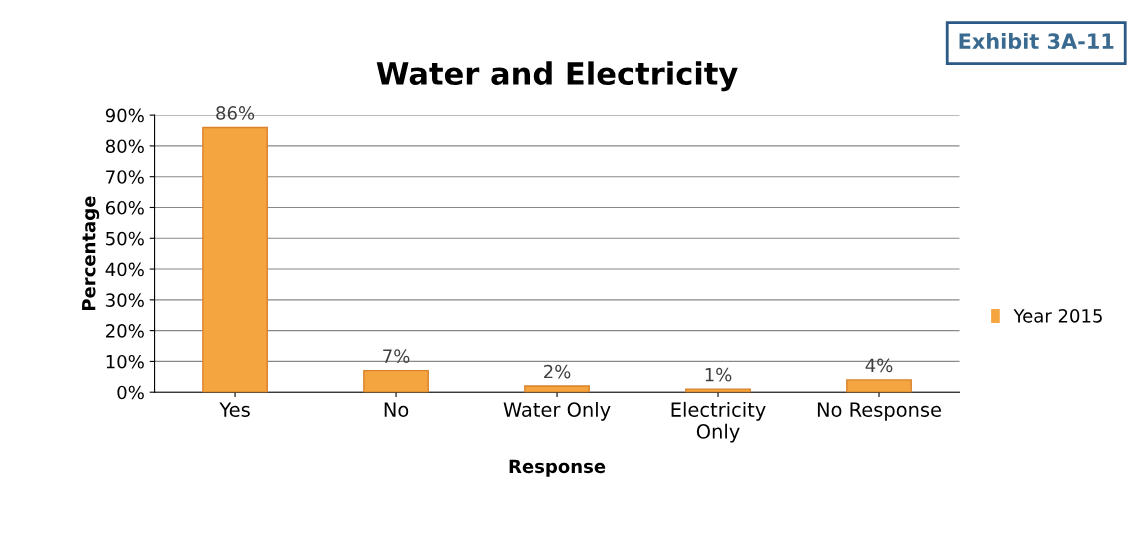  I want to click on y-tick-label: 10%, so click(125, 361).